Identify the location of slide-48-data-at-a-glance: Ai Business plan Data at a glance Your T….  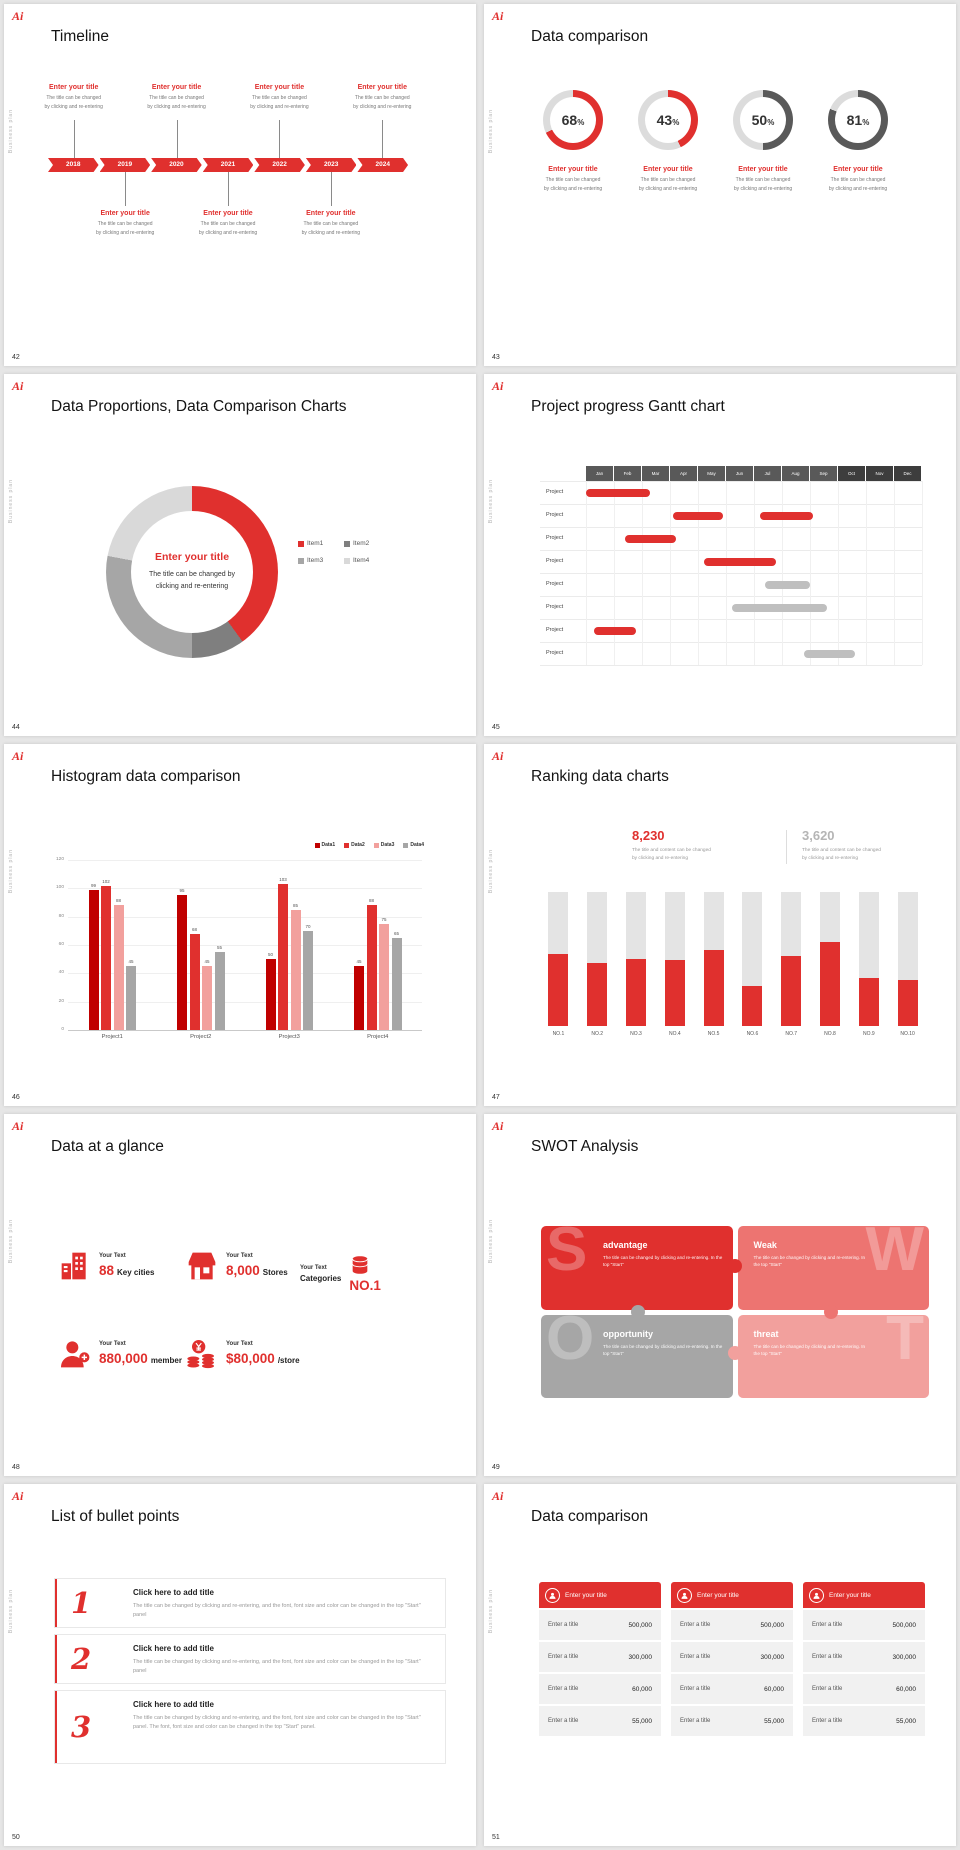
(240, 1295).